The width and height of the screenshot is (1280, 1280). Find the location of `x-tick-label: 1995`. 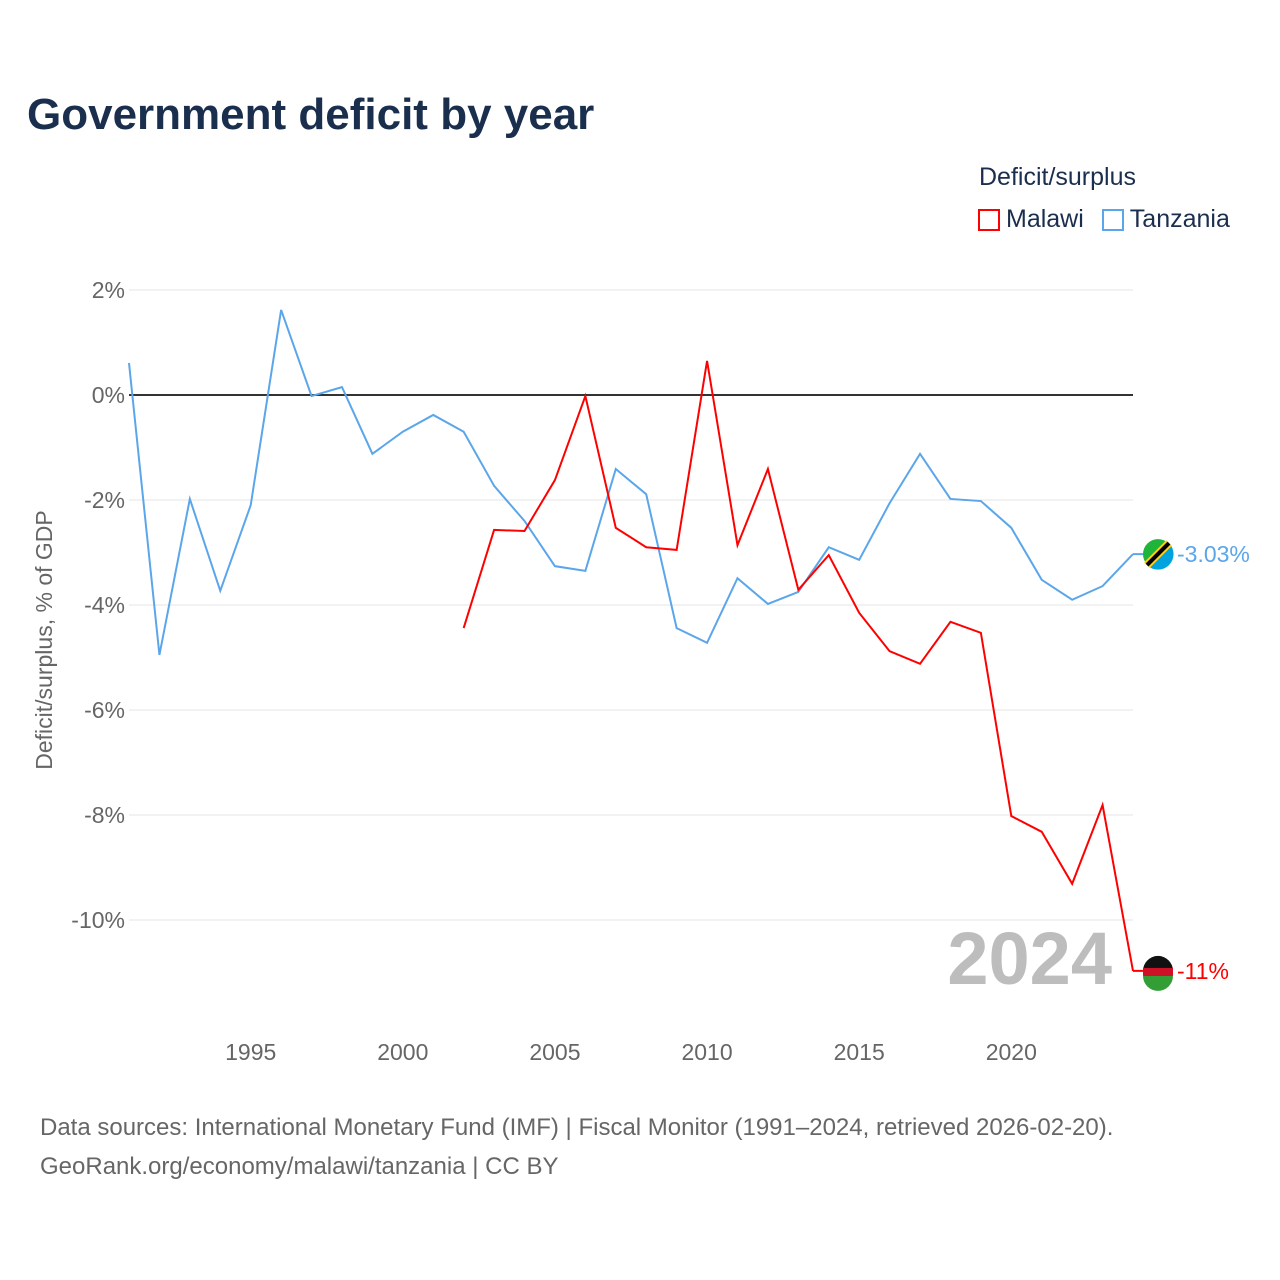

x-tick-label: 1995 is located at coordinates (250, 1052).